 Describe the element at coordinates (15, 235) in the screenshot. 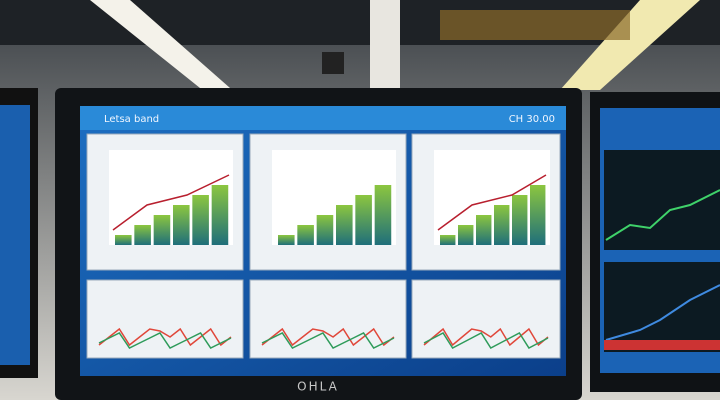

I see `side-screen` at that location.